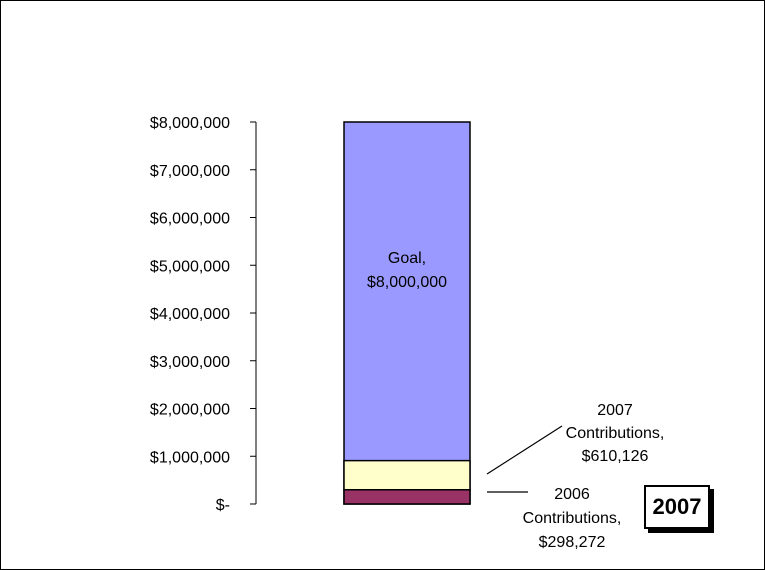 This screenshot has width=765, height=570. Describe the element at coordinates (190, 457) in the screenshot. I see `y-tick-label: $1,000,000` at that location.